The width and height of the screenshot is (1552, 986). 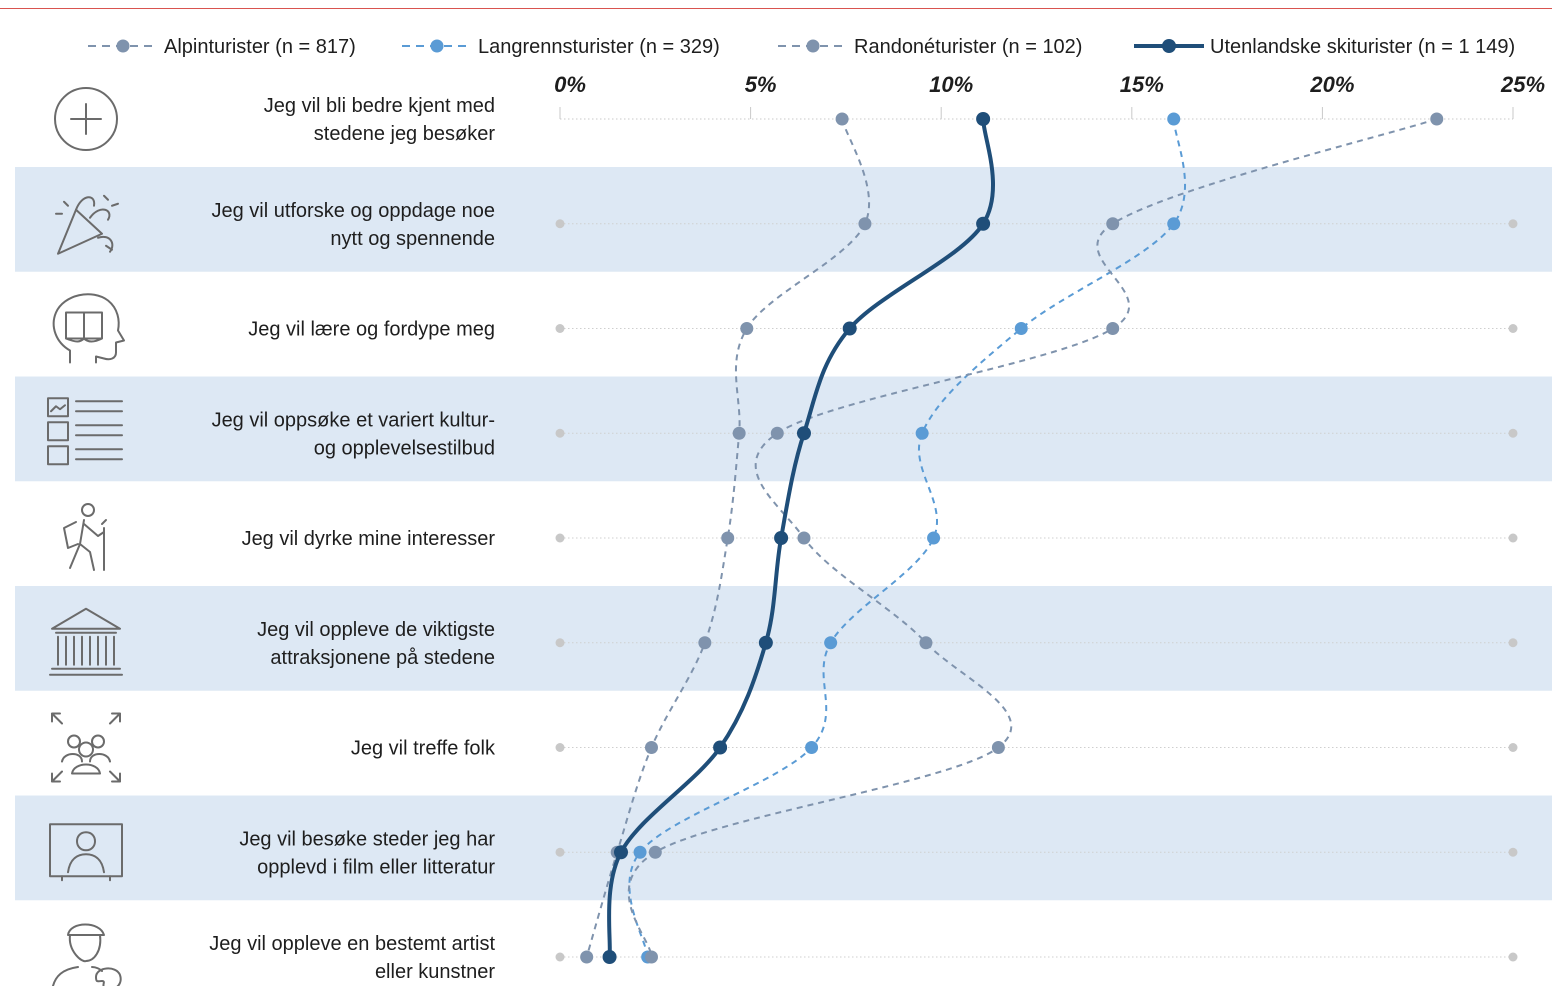 What do you see at coordinates (353, 420) in the screenshot?
I see `category-label: Jeg vil oppsøke et variert kultur-` at bounding box center [353, 420].